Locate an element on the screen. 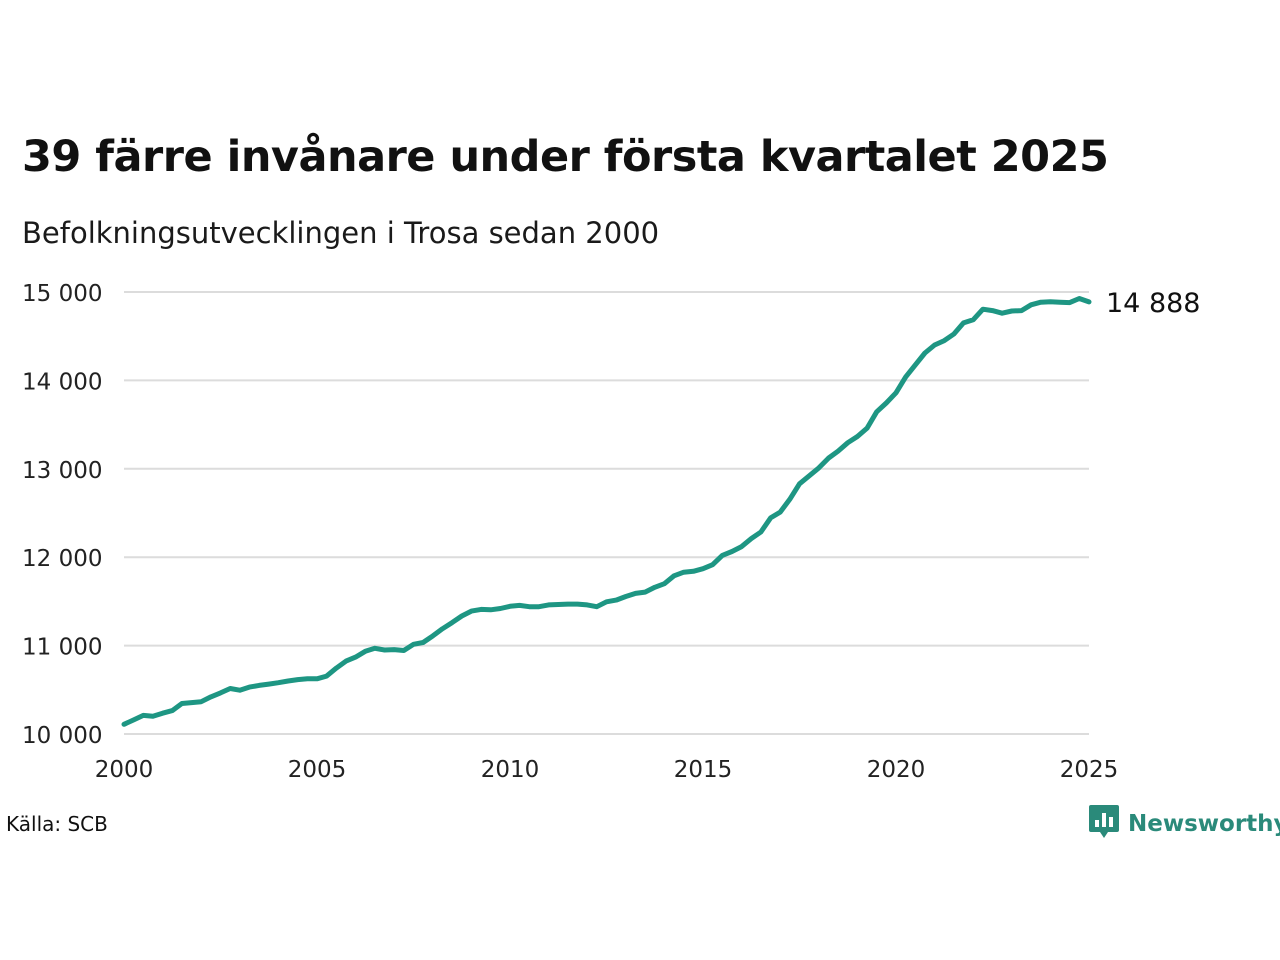 The image size is (1280, 960). y-tick-label: 10 000 is located at coordinates (62, 736).